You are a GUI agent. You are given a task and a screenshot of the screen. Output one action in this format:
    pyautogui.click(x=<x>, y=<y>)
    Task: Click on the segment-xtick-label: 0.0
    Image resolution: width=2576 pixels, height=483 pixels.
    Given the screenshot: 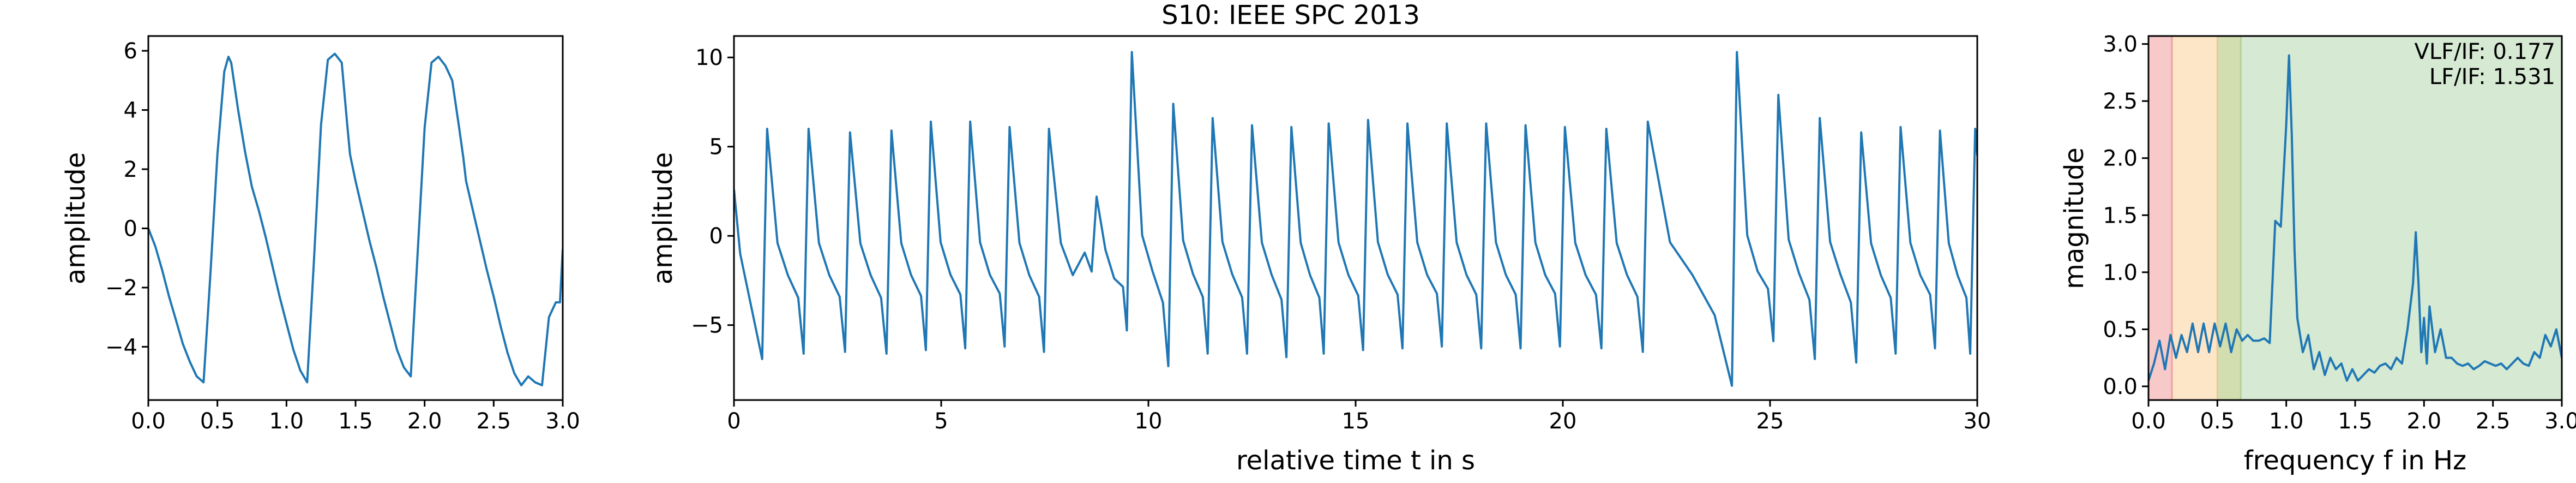 What is the action you would take?
    pyautogui.click(x=148, y=421)
    